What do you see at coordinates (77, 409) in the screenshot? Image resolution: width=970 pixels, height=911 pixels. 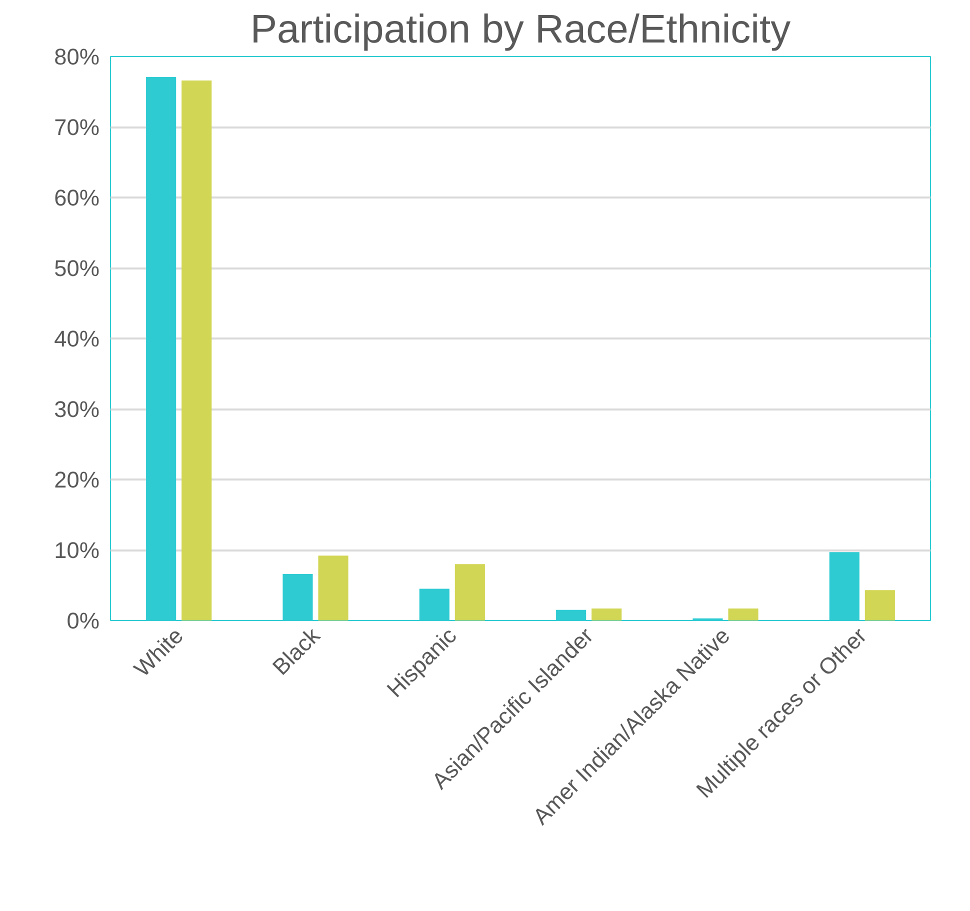 I see `y-tick-label: 30%` at bounding box center [77, 409].